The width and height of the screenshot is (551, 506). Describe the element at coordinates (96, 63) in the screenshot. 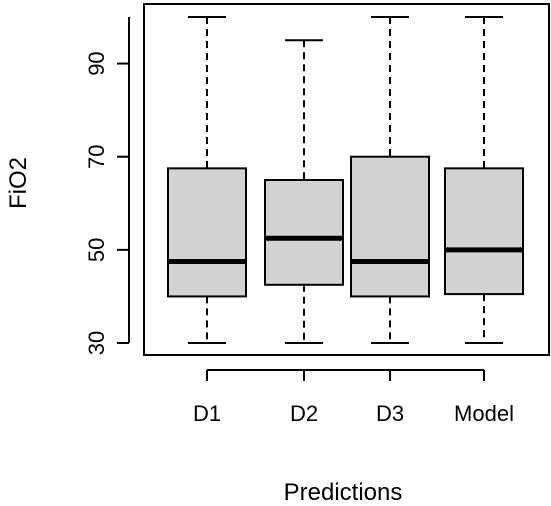

I see `y-tick-label: 90` at that location.